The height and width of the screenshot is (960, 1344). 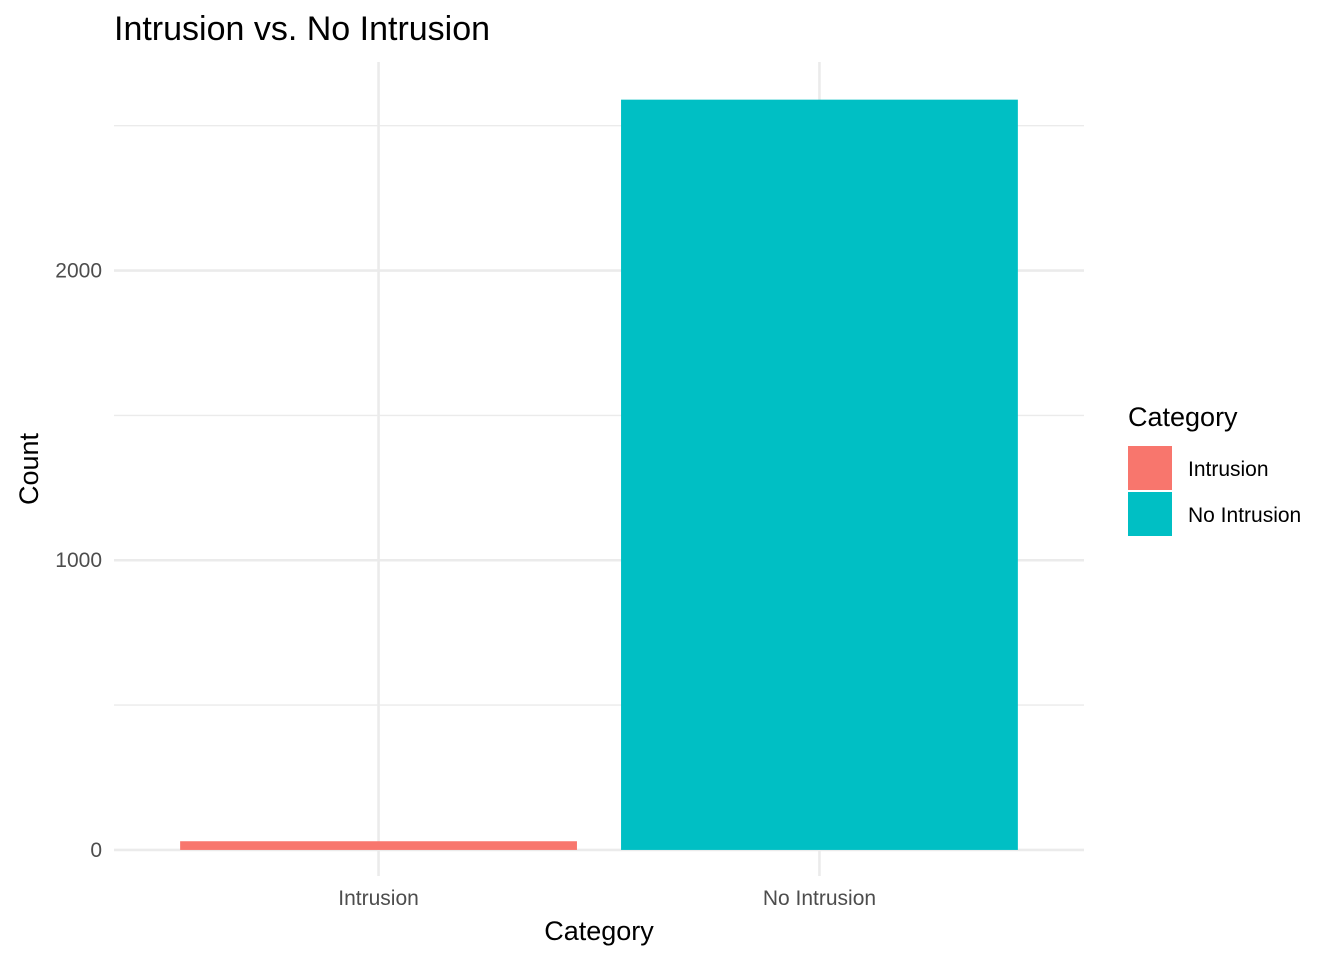 What do you see at coordinates (29, 468) in the screenshot?
I see `y-axis-title: Count` at bounding box center [29, 468].